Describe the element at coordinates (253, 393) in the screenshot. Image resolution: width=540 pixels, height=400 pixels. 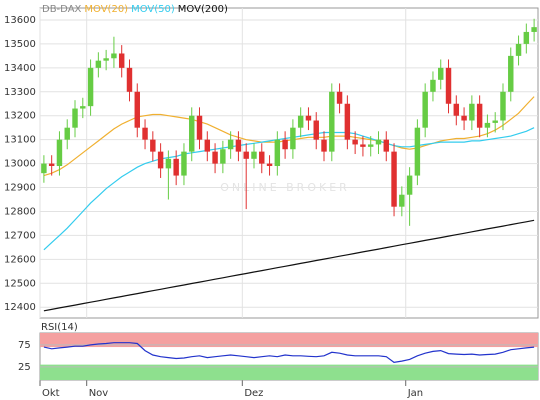
I see `x-tick-label: Dez` at that location.